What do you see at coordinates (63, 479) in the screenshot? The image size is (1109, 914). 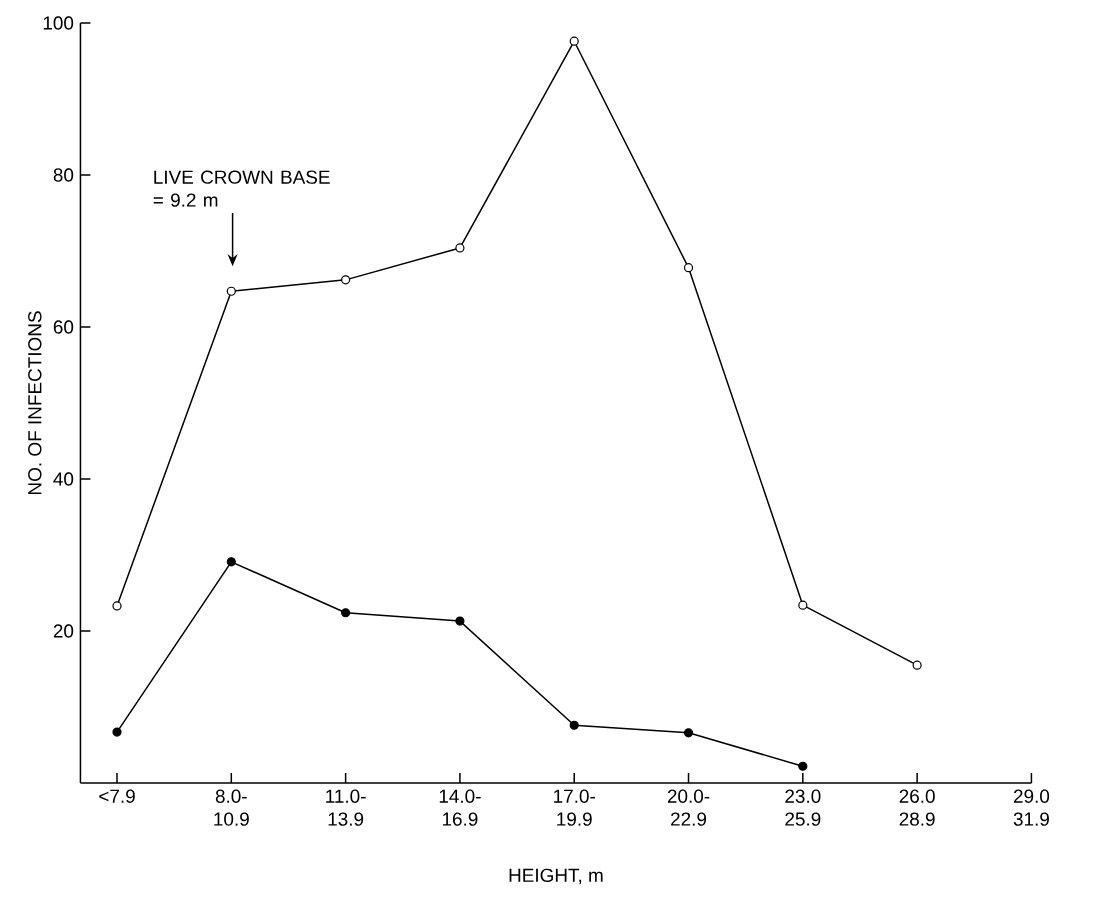 I see `y-tick-label: 40` at bounding box center [63, 479].